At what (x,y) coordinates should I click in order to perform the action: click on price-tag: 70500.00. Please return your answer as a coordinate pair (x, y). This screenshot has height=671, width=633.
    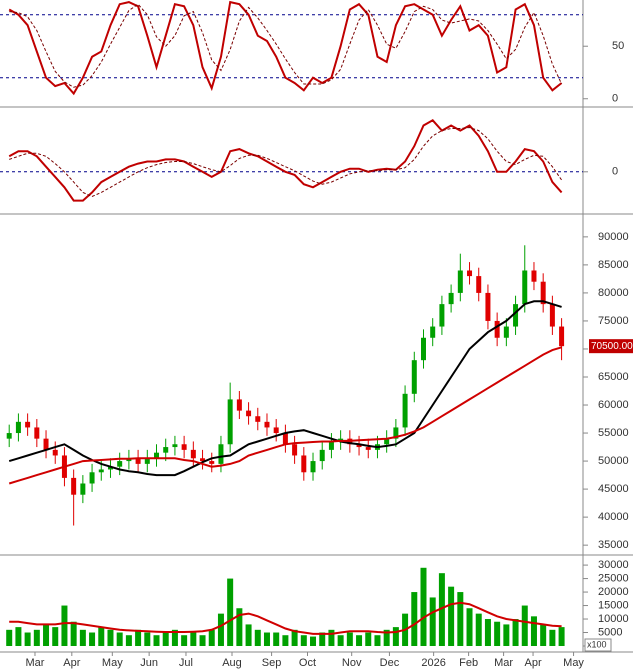
    Looking at the image, I should click on (612, 346).